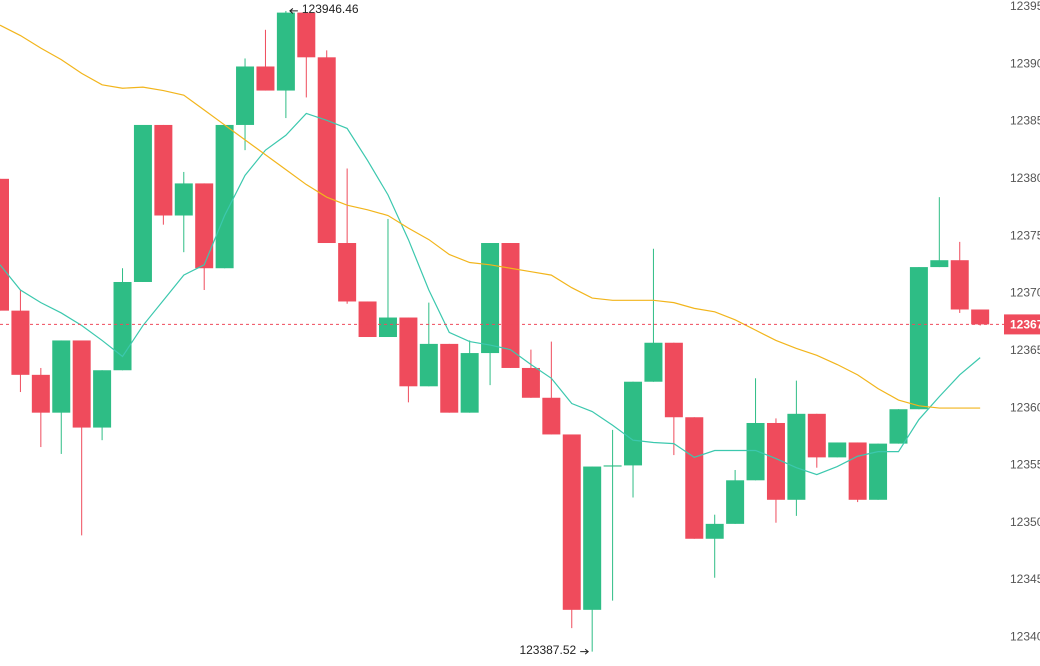 The height and width of the screenshot is (666, 1040). I want to click on last-price-box, so click(1022, 324).